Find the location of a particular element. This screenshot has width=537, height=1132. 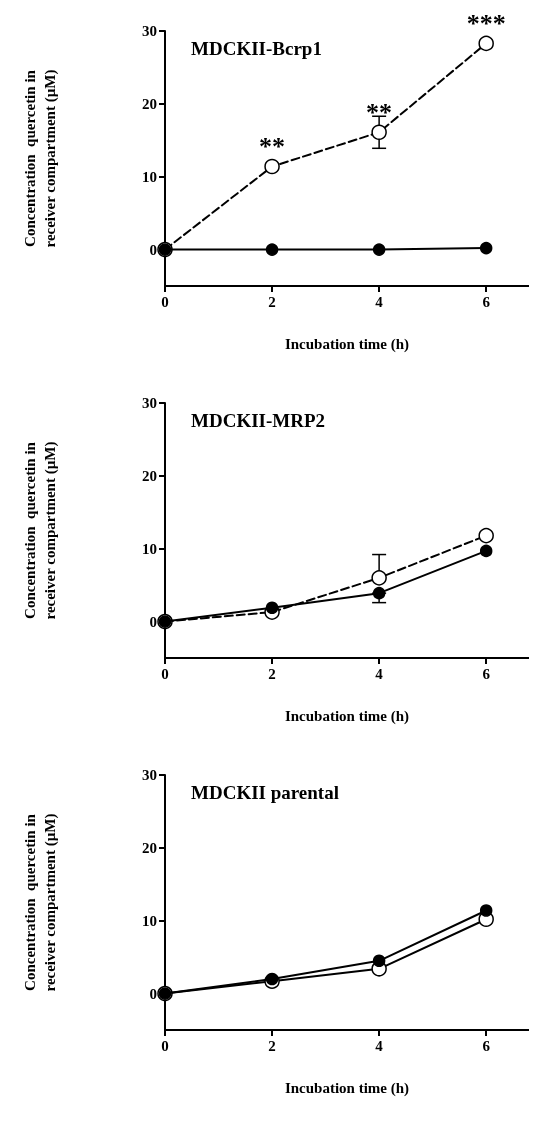

annotation: *** is located at coordinates (486, 23).